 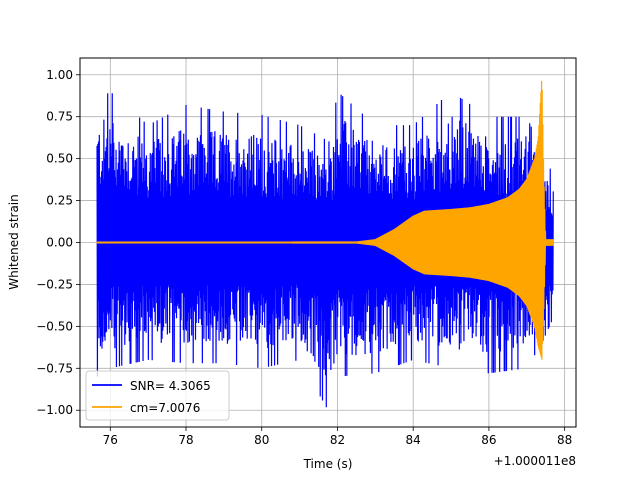 What do you see at coordinates (535, 461) in the screenshot?
I see `x-axis-offset-label: +1.000011e8` at bounding box center [535, 461].